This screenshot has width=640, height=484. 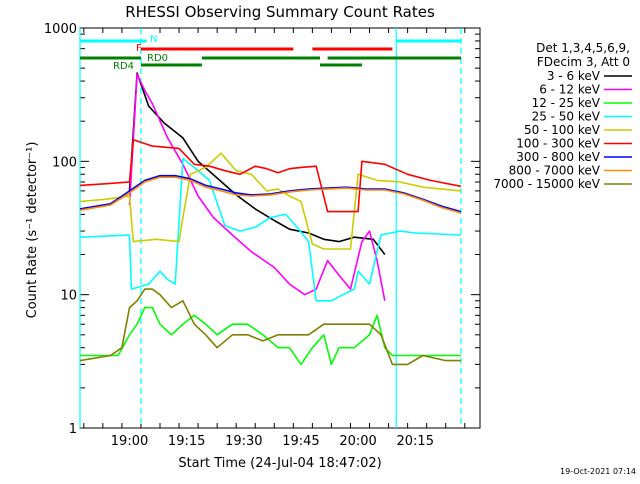 What do you see at coordinates (68, 296) in the screenshot?
I see `y-tick-label: 10` at bounding box center [68, 296].